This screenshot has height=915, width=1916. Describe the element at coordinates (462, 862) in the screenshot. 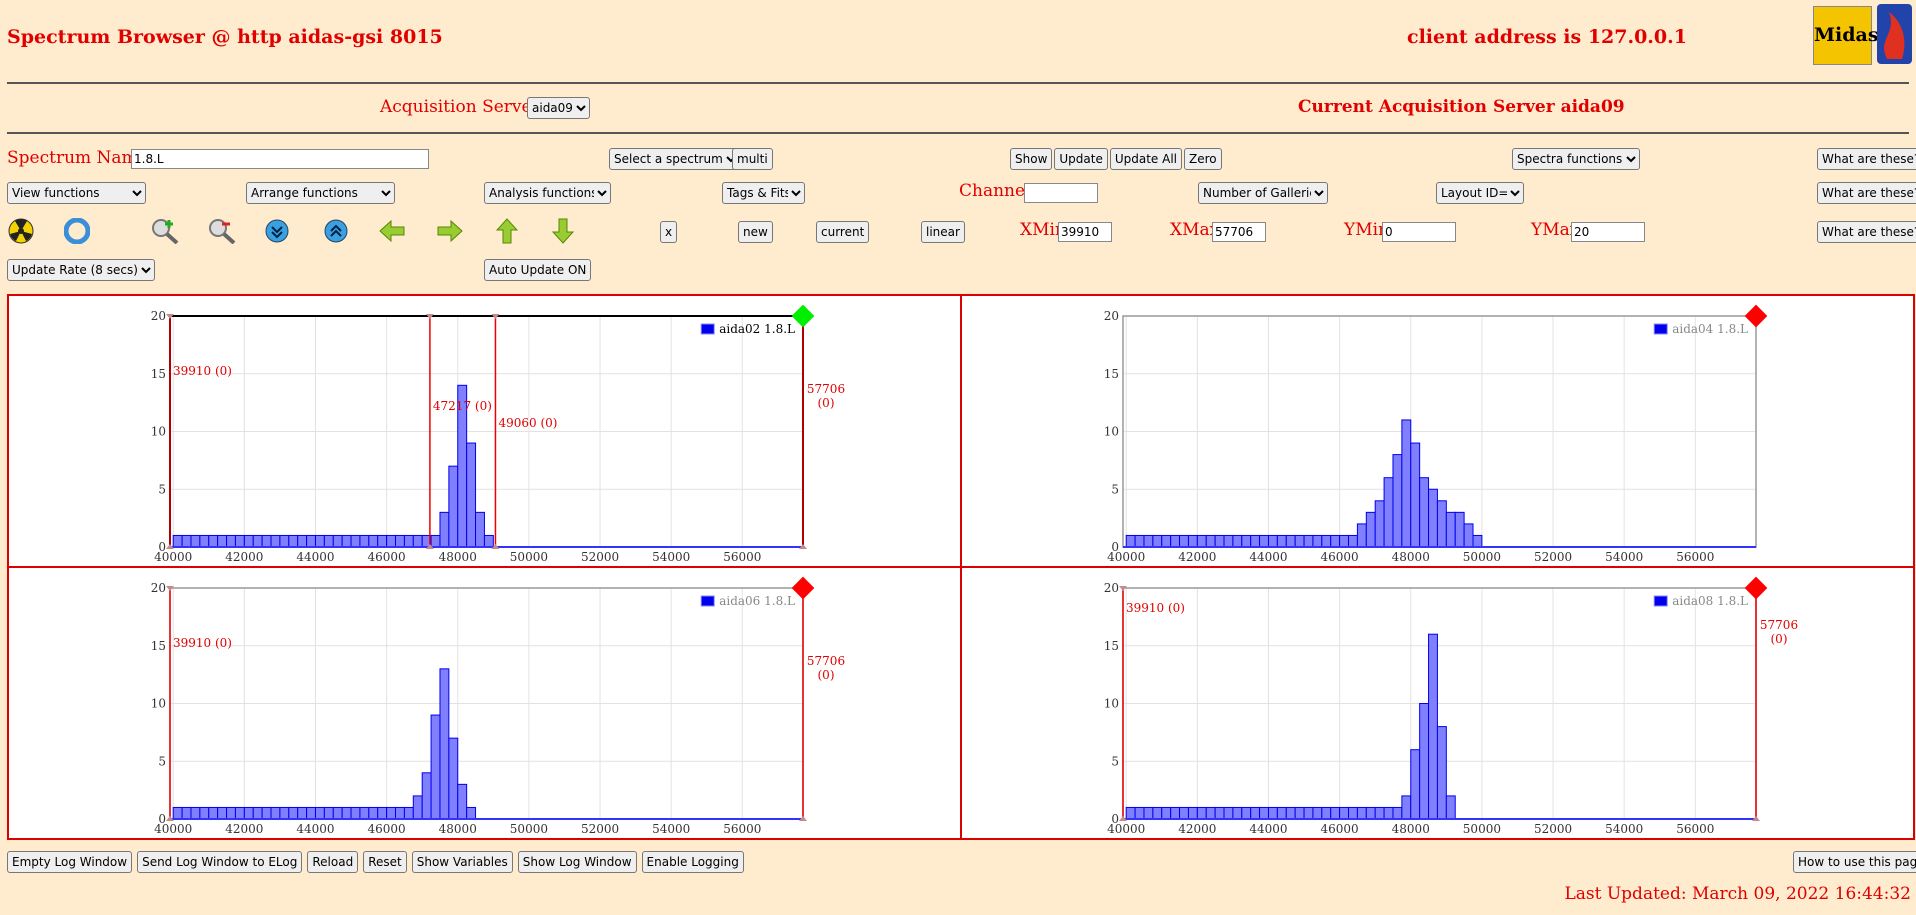

I see `log-button: Show Variables` at that location.